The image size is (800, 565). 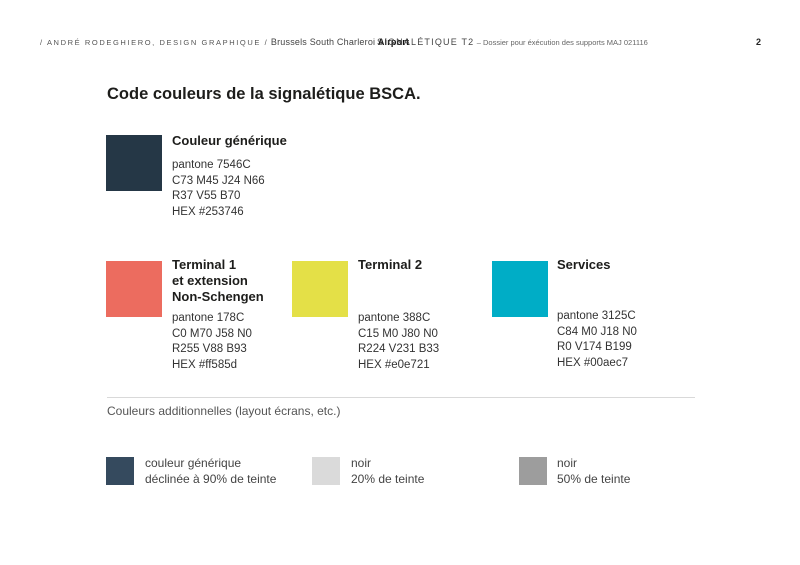 I want to click on spec-hex: HEX #253746, so click(x=208, y=211).